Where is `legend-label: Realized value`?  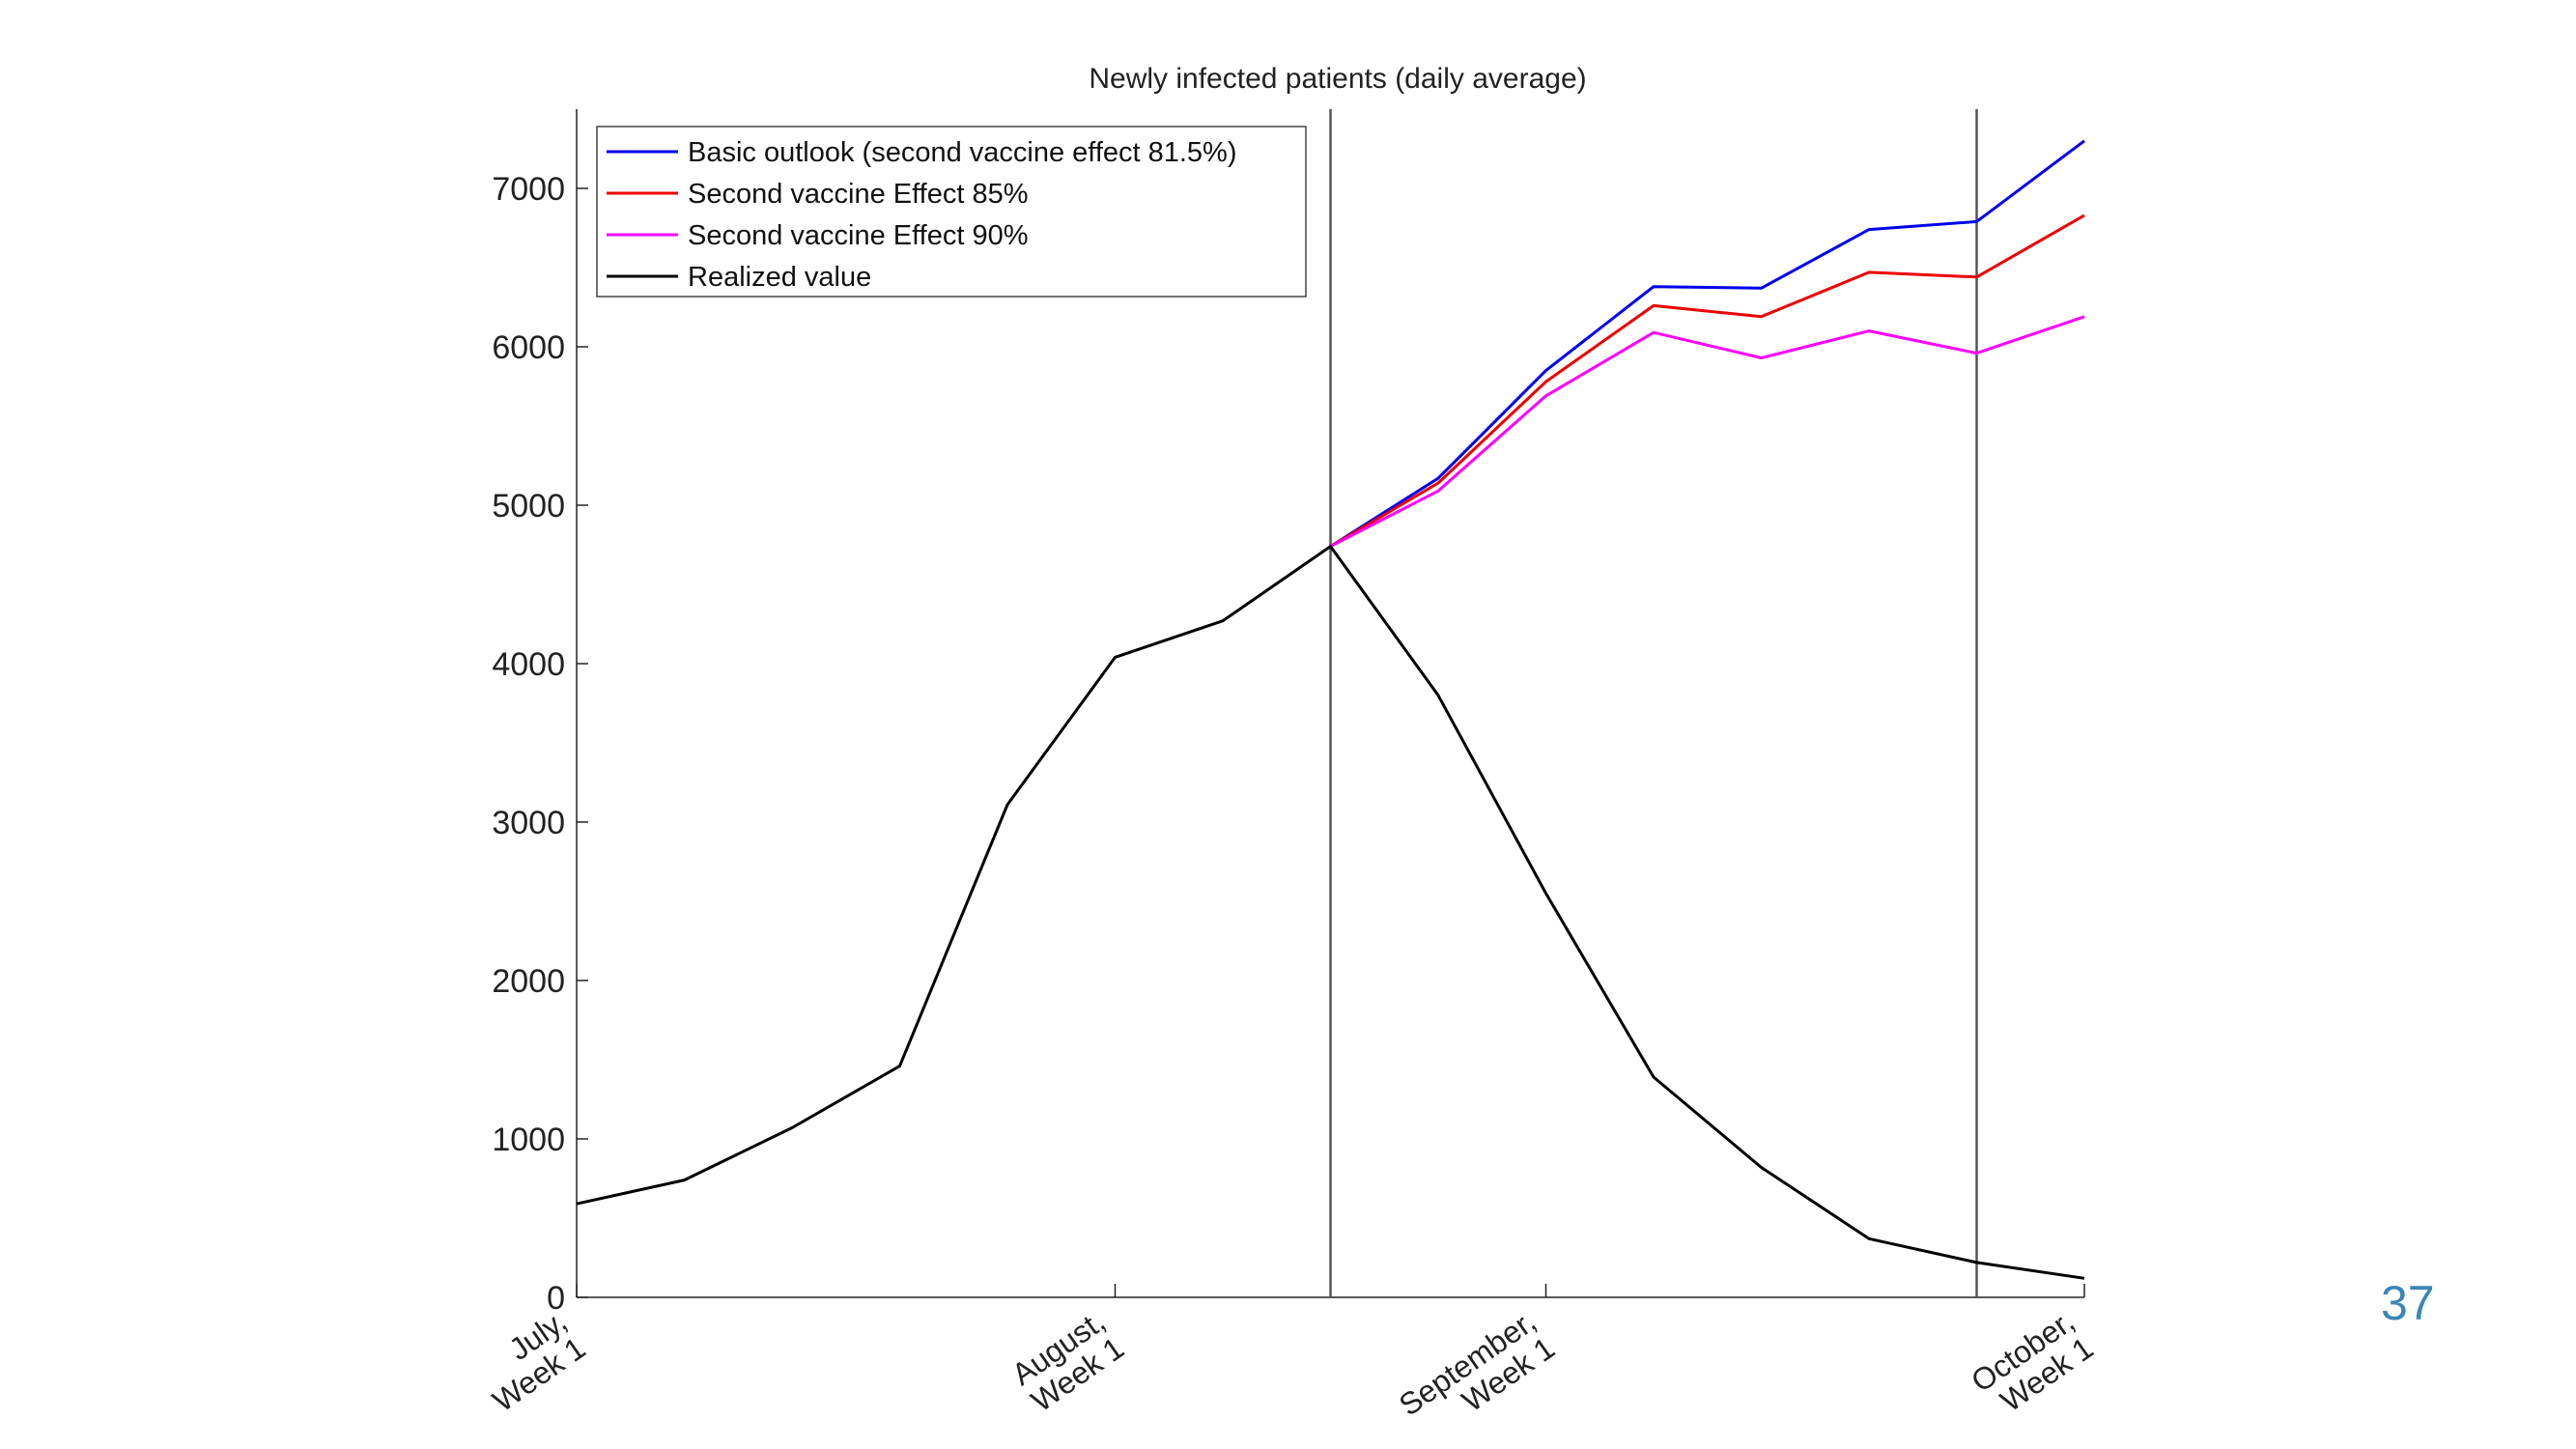
legend-label: Realized value is located at coordinates (779, 277).